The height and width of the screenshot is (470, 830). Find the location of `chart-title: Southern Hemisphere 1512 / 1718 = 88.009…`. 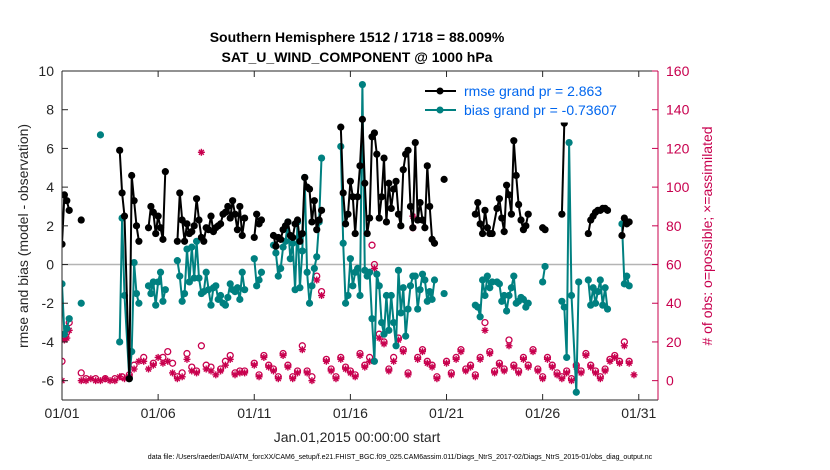

chart-title: Southern Hemisphere 1512 / 1718 = 88.009… is located at coordinates (357, 37).